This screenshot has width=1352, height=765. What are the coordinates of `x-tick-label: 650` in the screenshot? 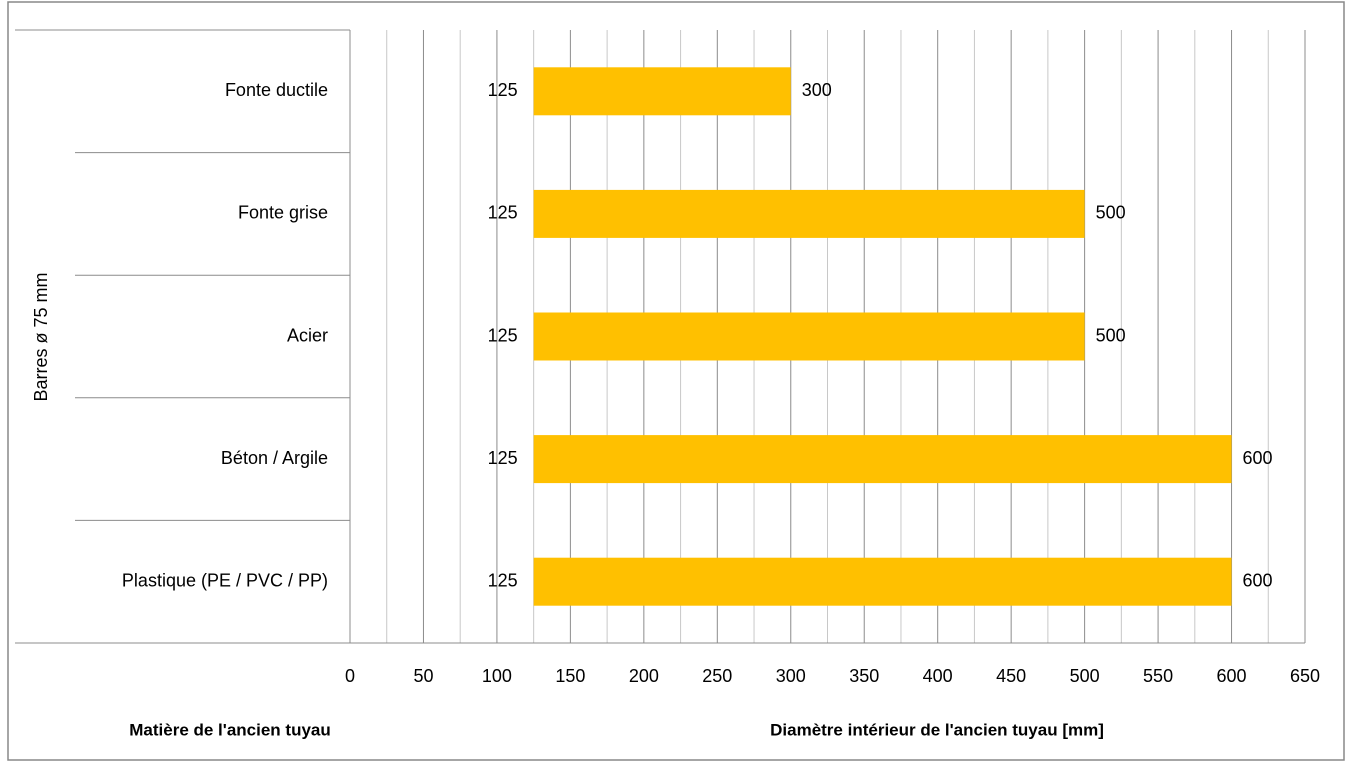 It's located at (1305, 676).